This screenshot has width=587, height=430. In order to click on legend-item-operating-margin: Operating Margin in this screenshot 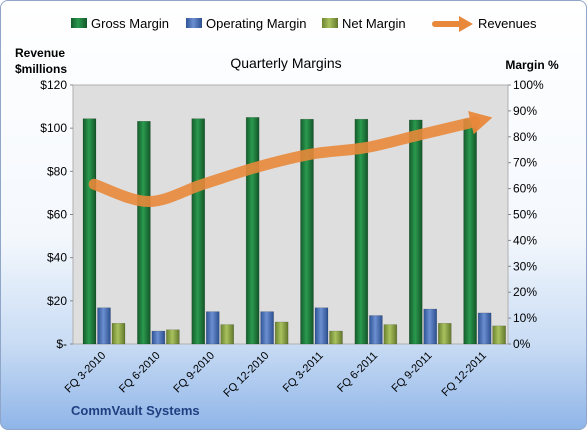, I will do `click(246, 23)`.